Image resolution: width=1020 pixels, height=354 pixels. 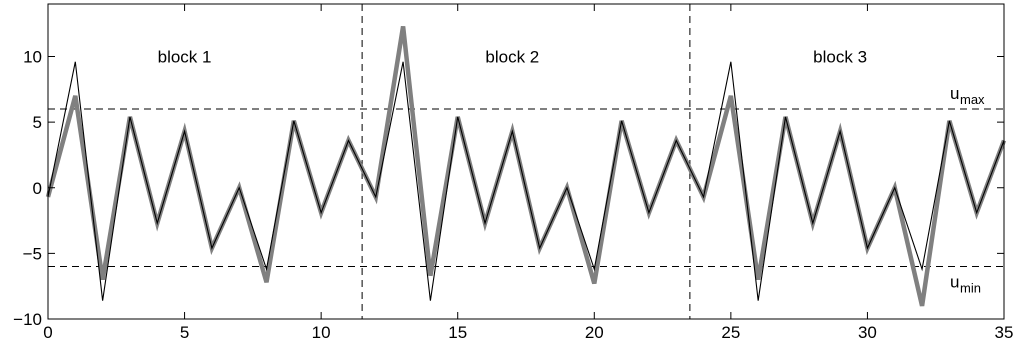 What do you see at coordinates (27, 319) in the screenshot?
I see `y-tick-label: −10` at bounding box center [27, 319].